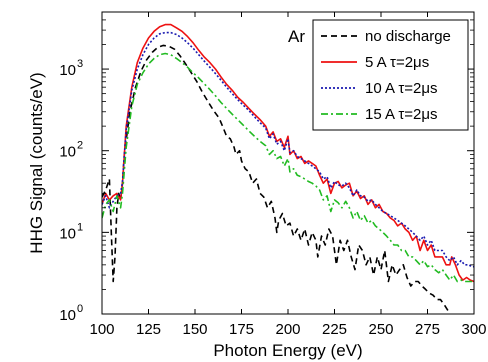 This screenshot has width=488, height=362. Describe the element at coordinates (380, 329) in the screenshot. I see `x-tick-label: 250` at that location.